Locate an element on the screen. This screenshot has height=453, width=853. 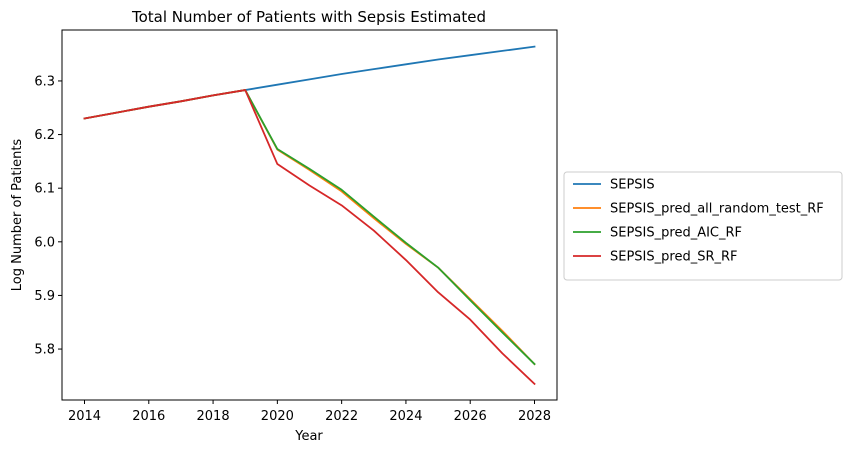
x-tick-label: 2016 is located at coordinates (148, 416).